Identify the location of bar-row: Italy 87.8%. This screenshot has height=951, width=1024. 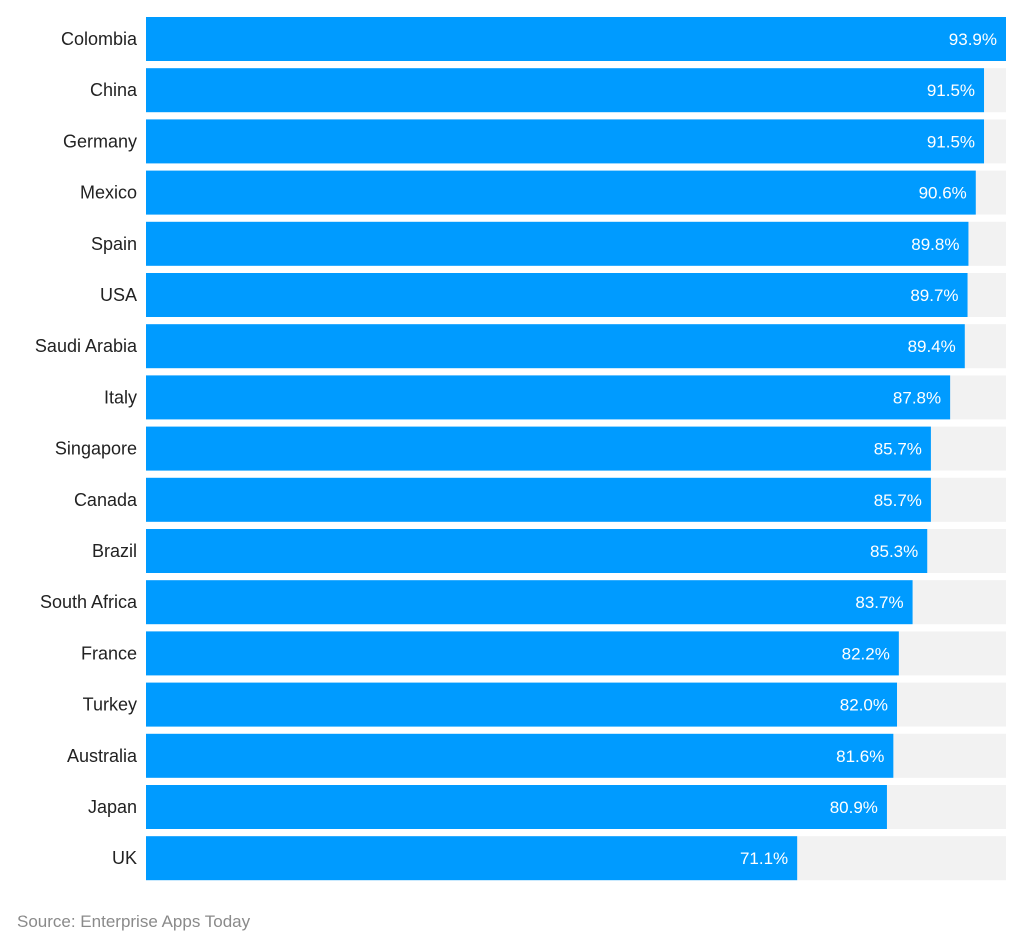
(555, 397).